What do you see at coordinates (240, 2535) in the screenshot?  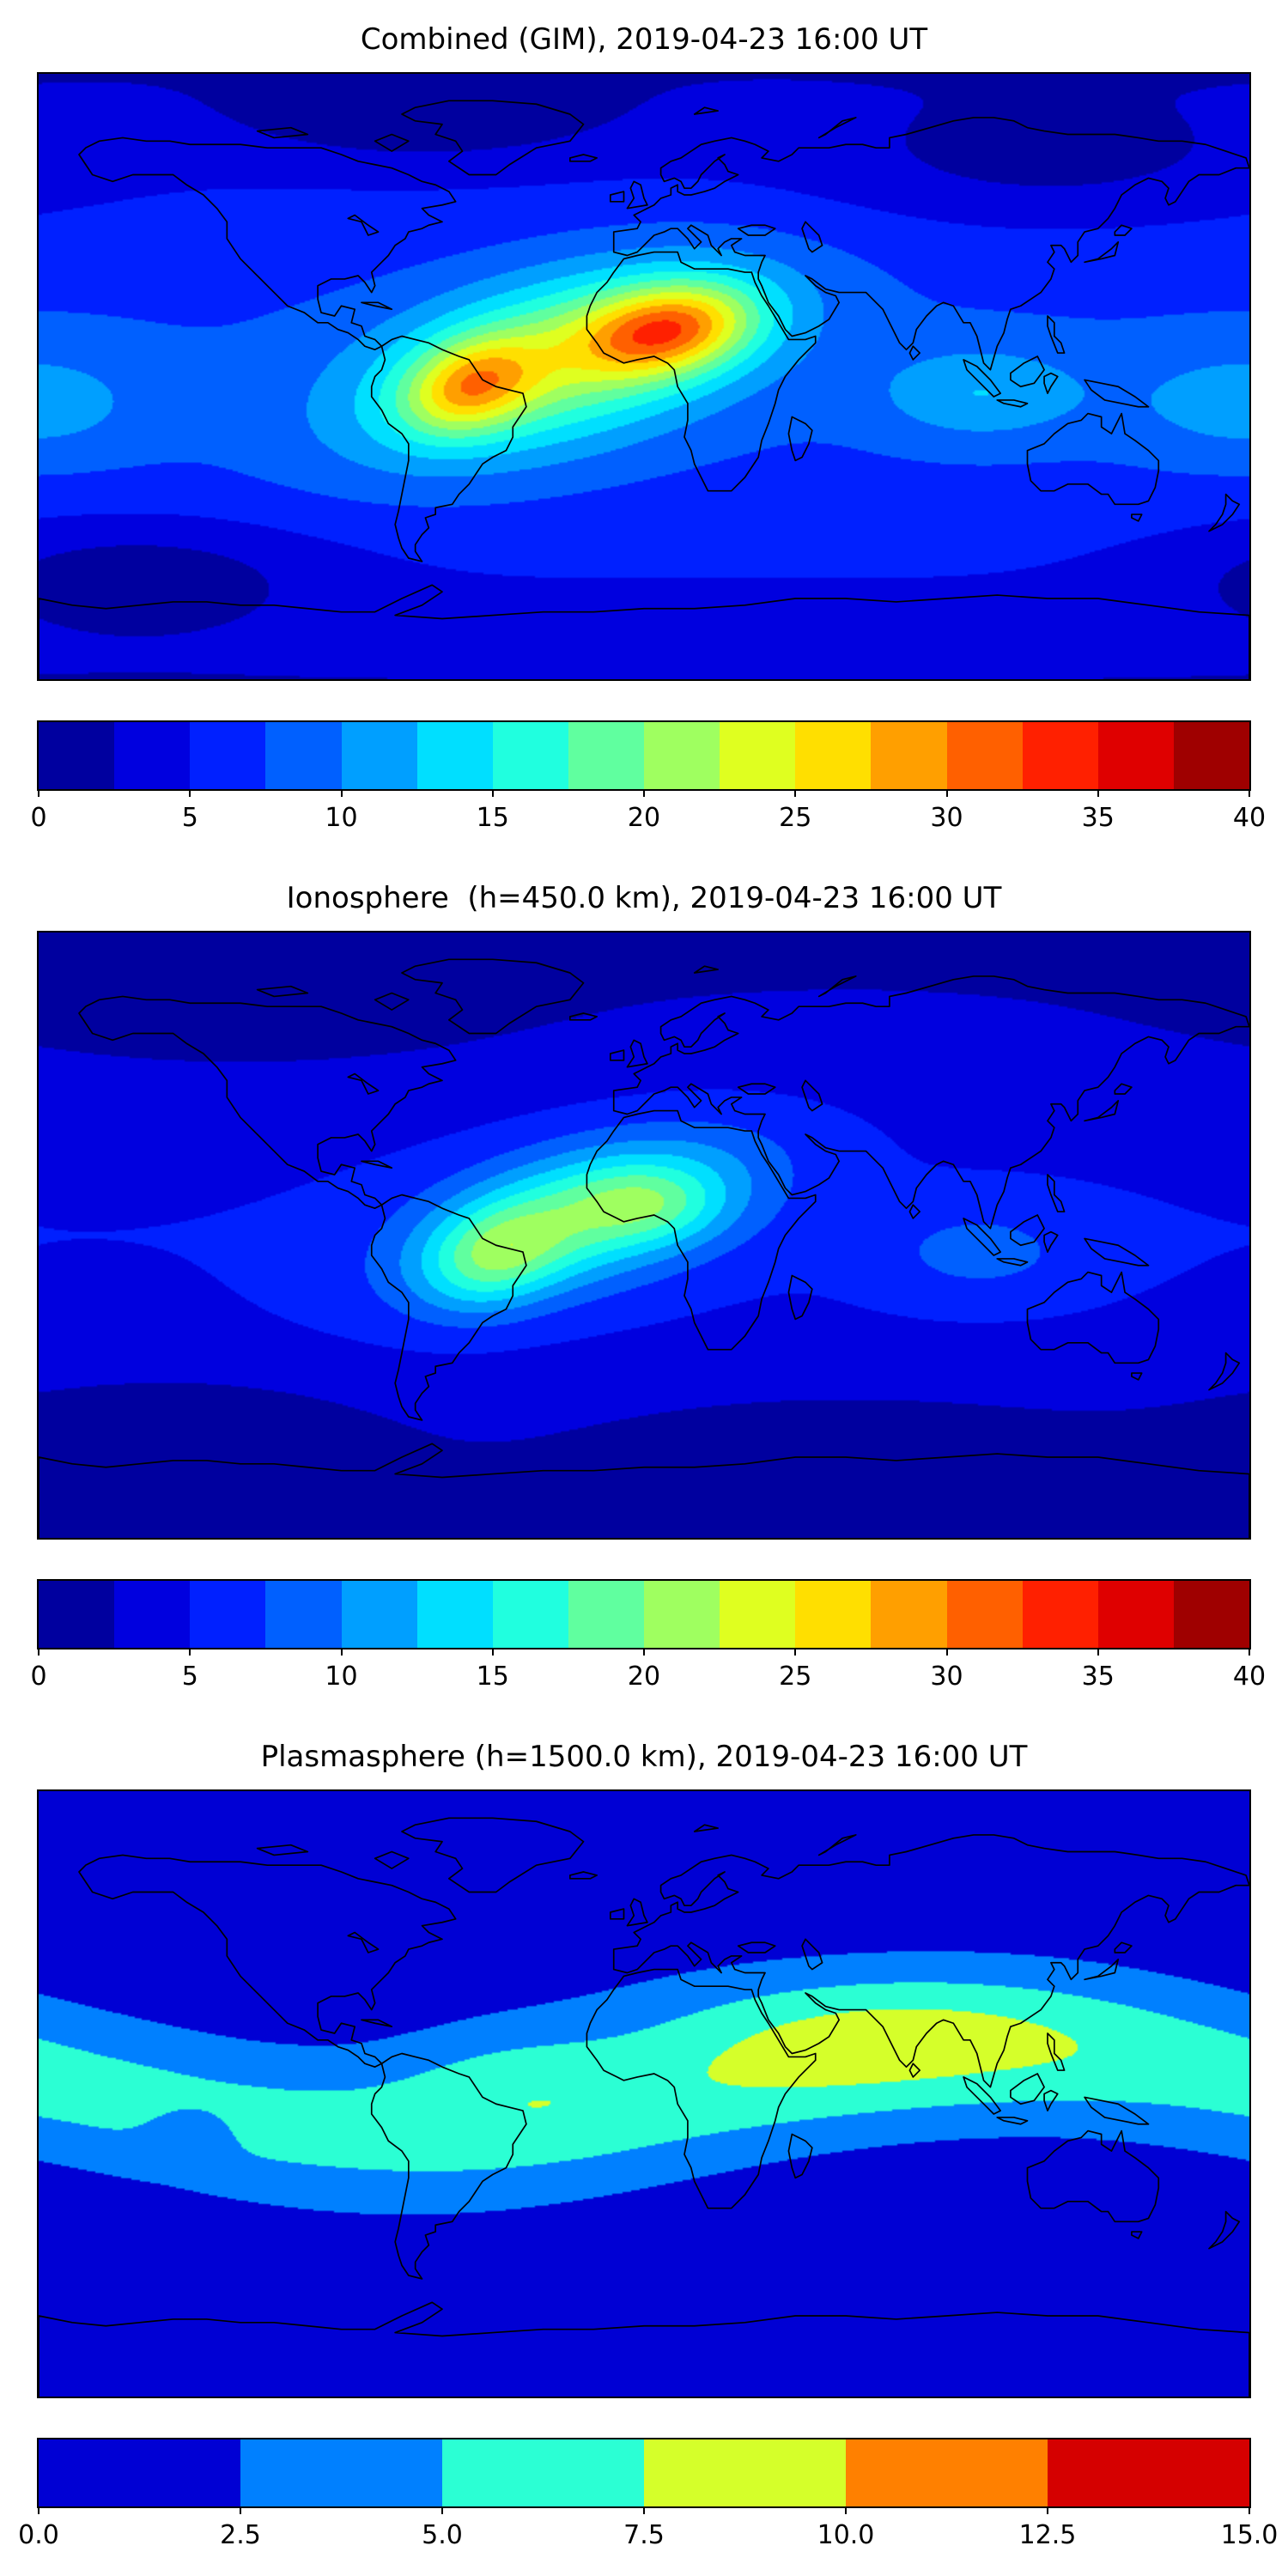 I see `colorbar-tick-label: 2.5` at bounding box center [240, 2535].